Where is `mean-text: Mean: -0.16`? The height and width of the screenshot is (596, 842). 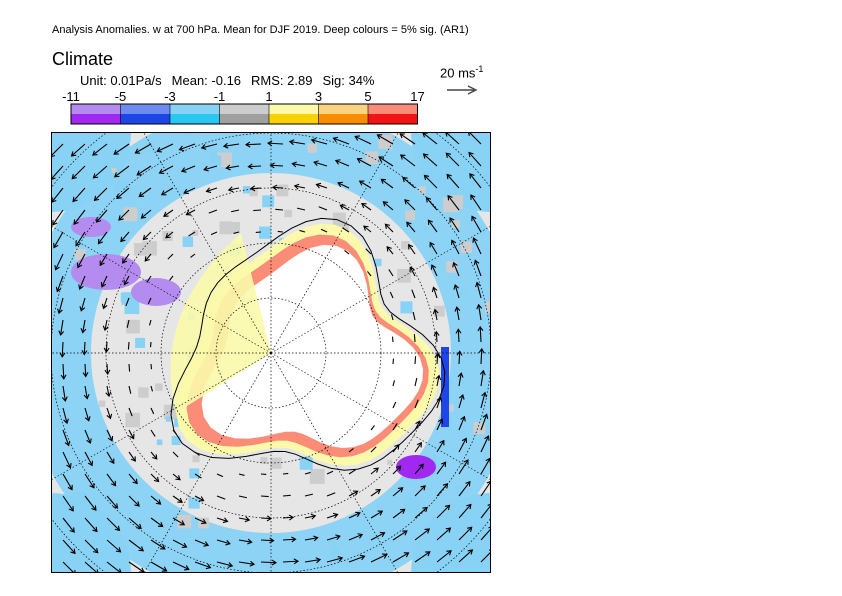
mean-text: Mean: -0.16 is located at coordinates (206, 80).